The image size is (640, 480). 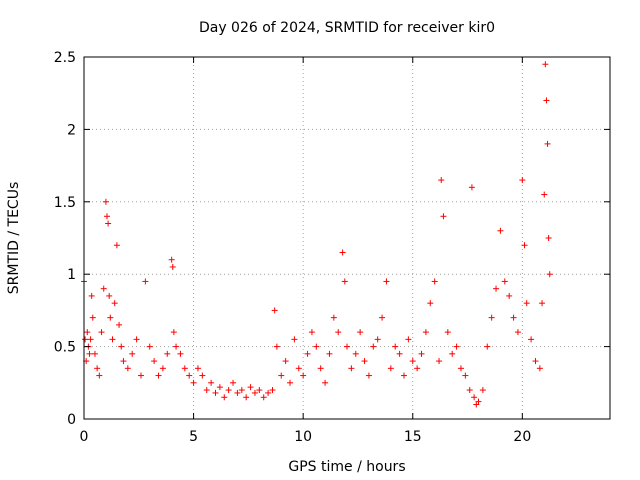 I want to click on y-tick-label: 1.5, so click(x=65, y=203).